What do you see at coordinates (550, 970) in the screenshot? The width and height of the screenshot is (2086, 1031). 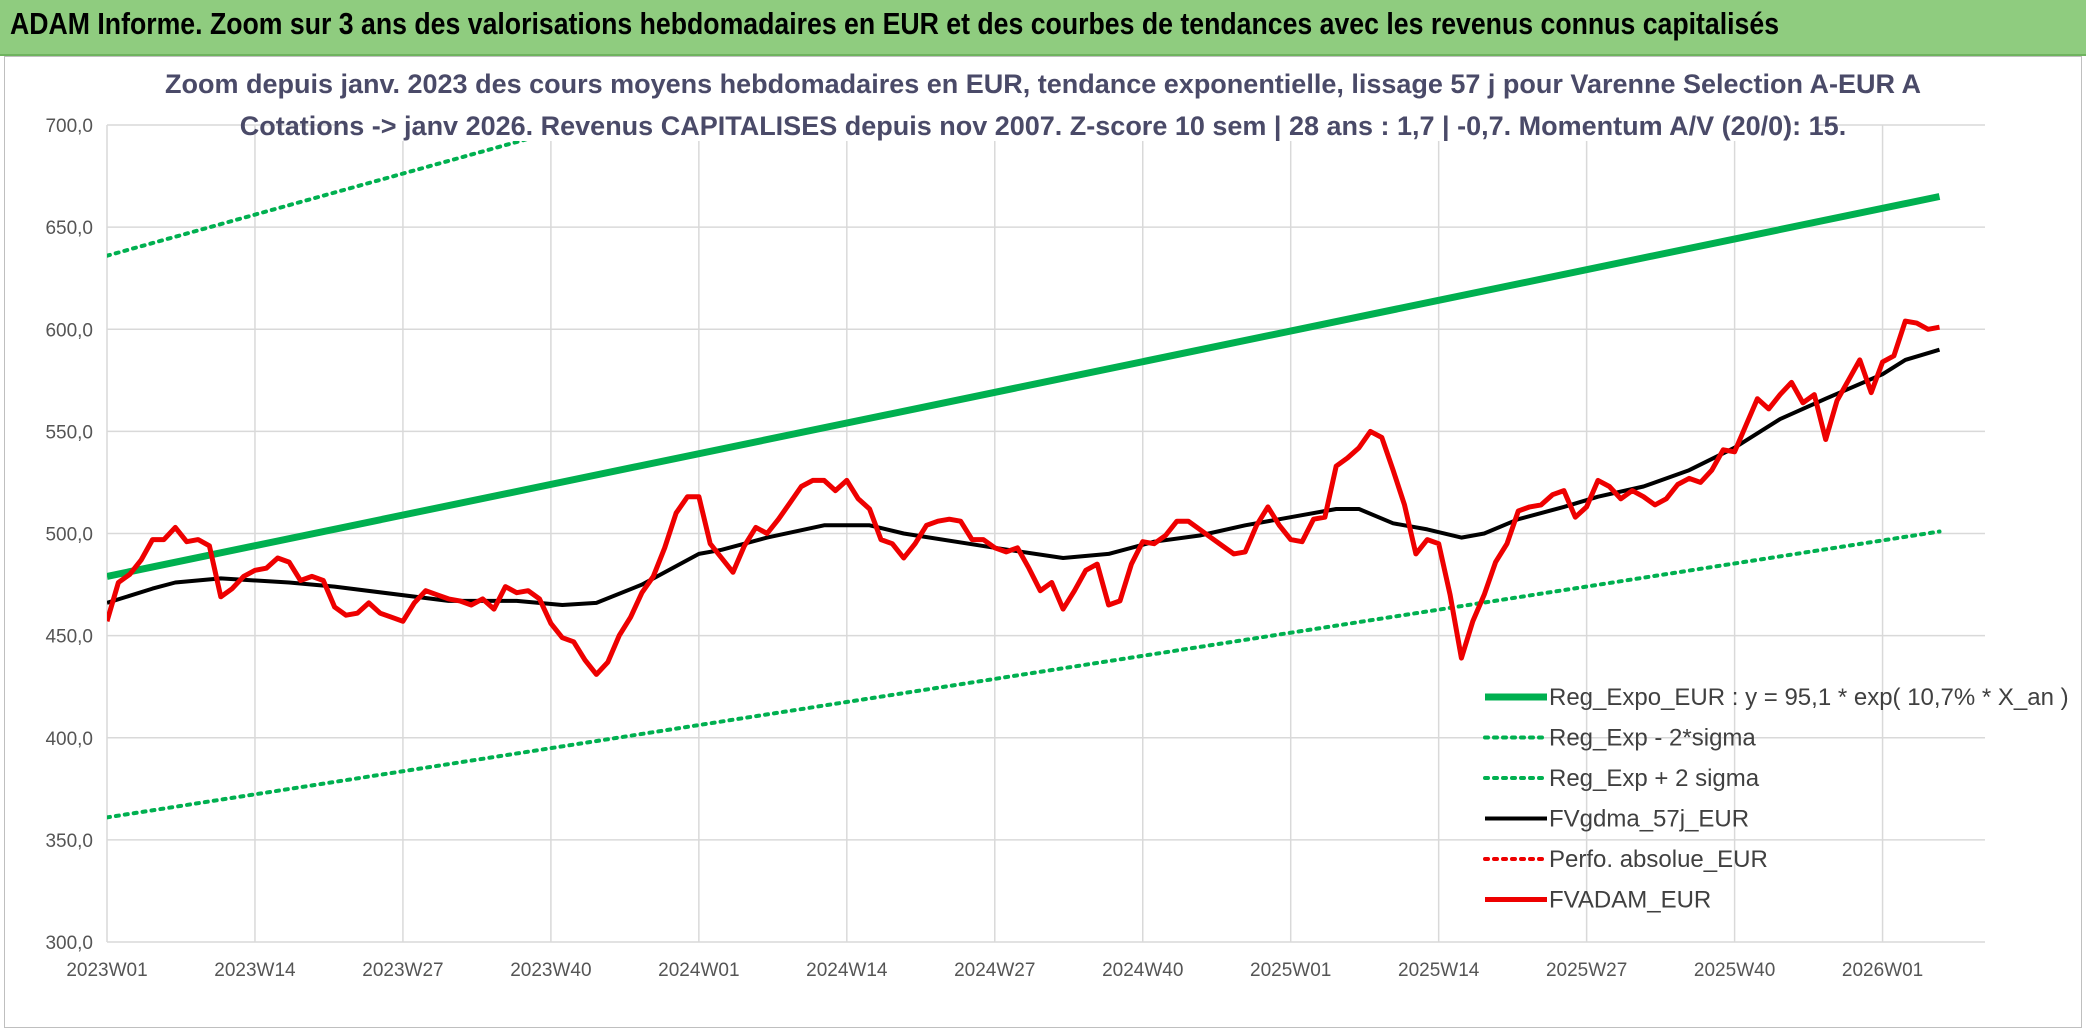 I see `x-tick-label: 2023W40` at bounding box center [550, 970].